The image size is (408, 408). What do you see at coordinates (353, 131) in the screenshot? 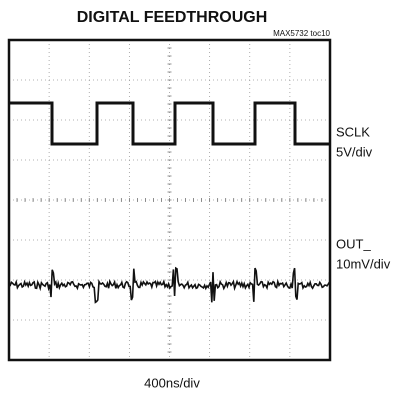
I see `channel-name: SCLK` at bounding box center [353, 131].